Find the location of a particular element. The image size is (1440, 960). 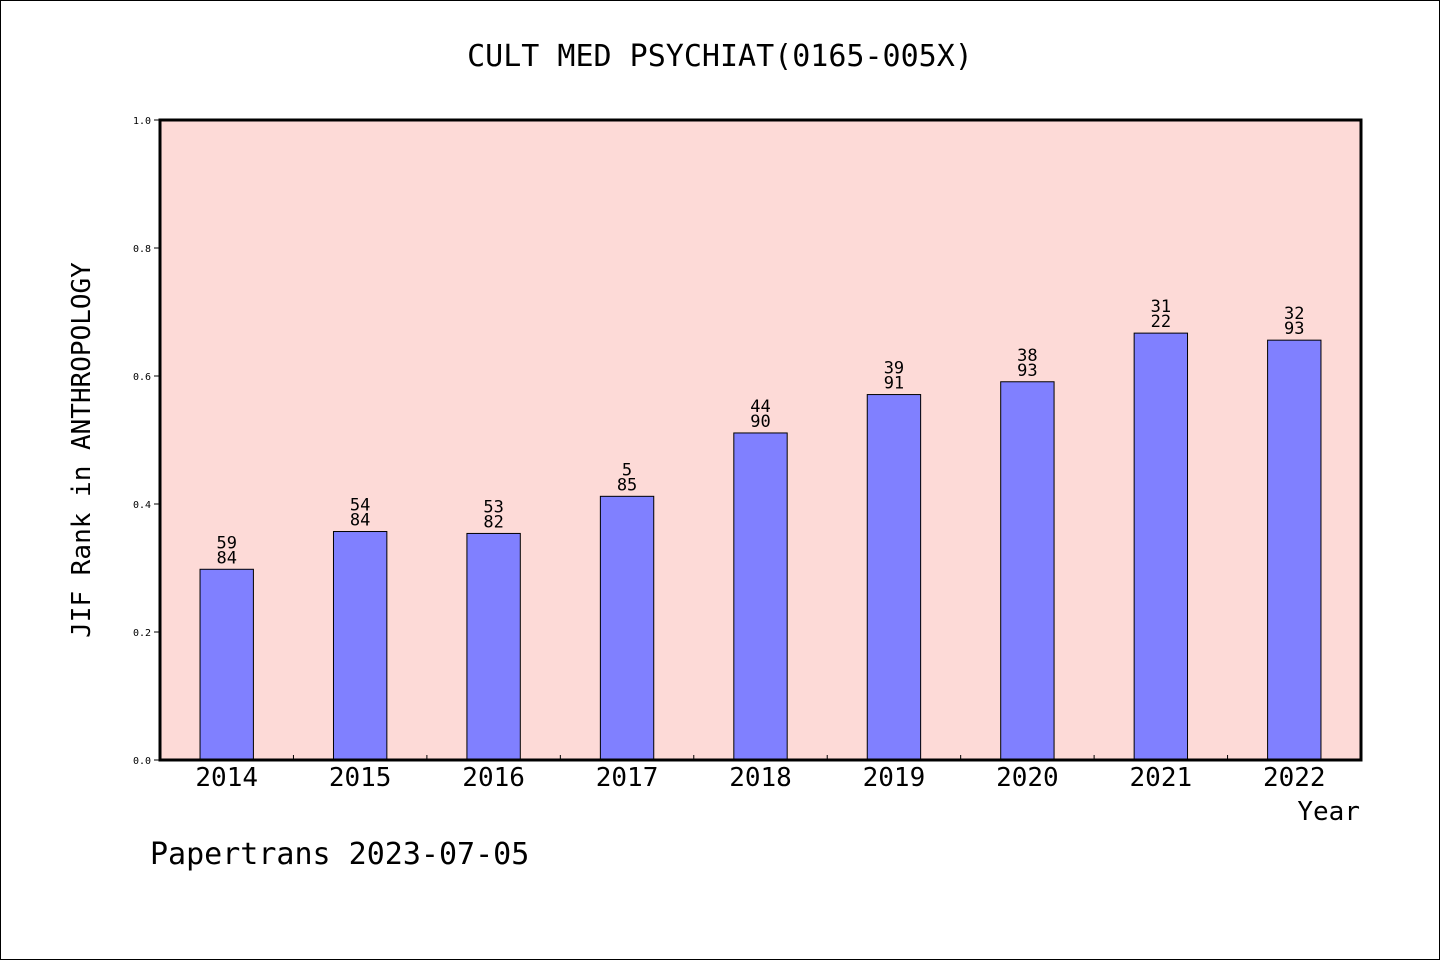

bar-label-rank-2015: 54 is located at coordinates (360, 506).